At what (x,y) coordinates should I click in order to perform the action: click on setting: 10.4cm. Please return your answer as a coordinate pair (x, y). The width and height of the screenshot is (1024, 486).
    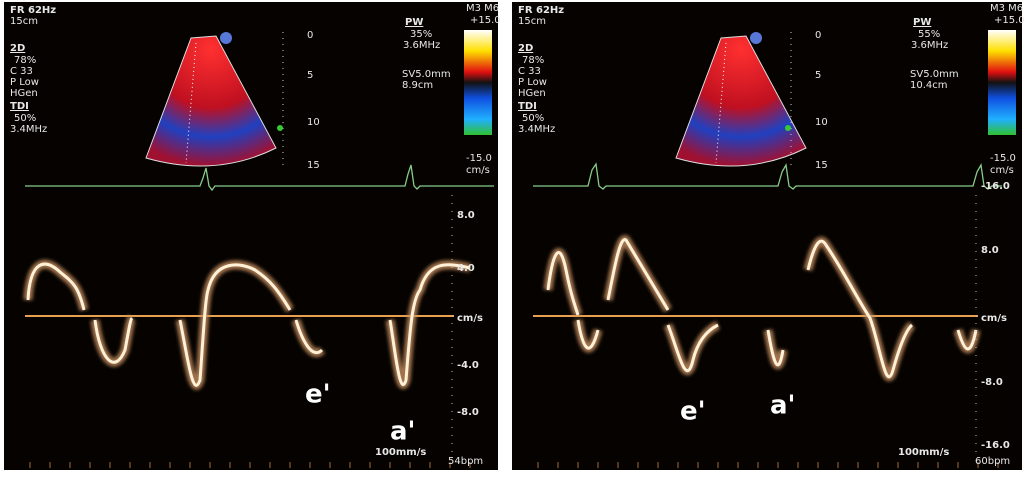
    Looking at the image, I should click on (929, 85).